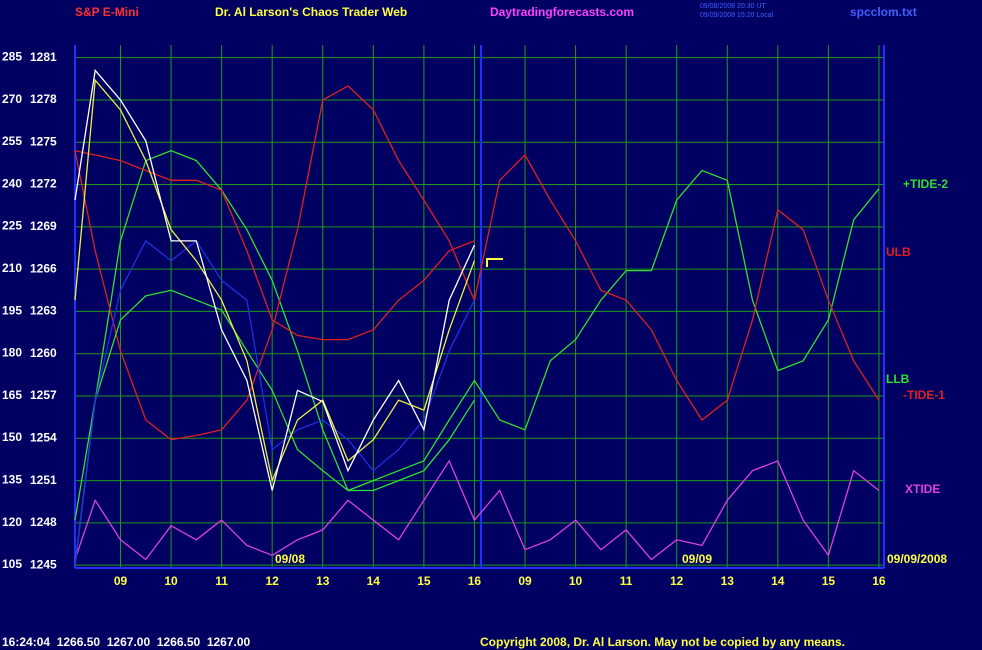 Image resolution: width=982 pixels, height=650 pixels. I want to click on y2-tick-label: 210, so click(12, 268).